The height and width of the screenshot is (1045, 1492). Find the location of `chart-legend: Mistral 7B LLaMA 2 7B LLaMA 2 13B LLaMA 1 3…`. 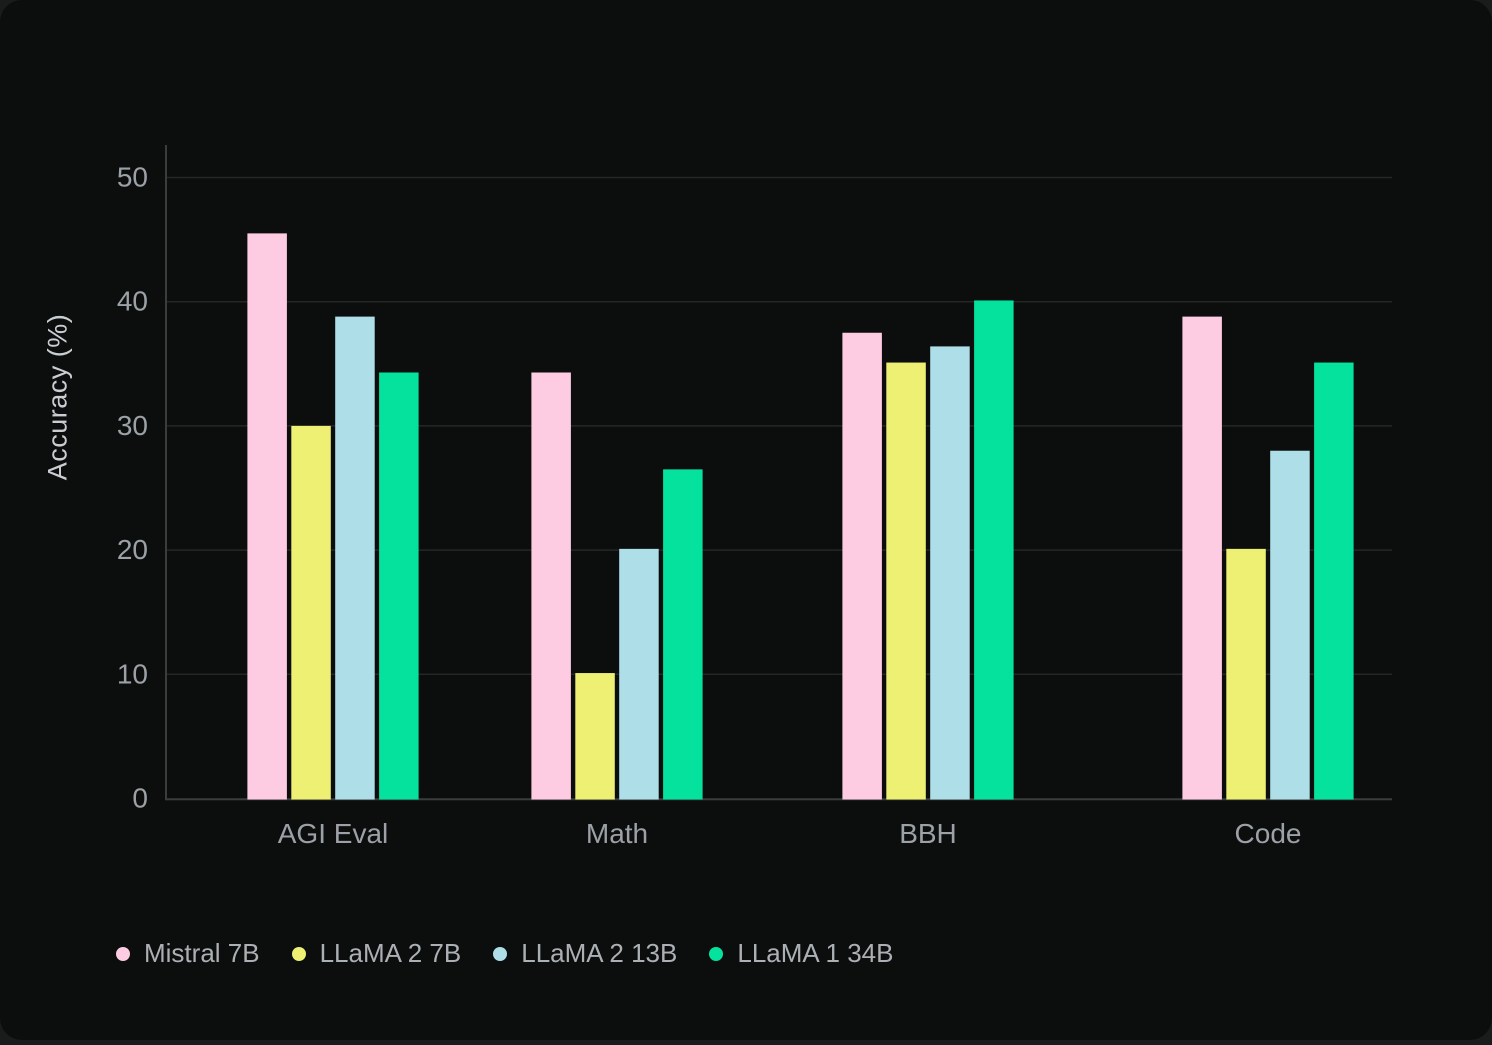

chart-legend: Mistral 7B LLaMA 2 7B LLaMA 2 13B LLaMA 1 3… is located at coordinates (504, 953).